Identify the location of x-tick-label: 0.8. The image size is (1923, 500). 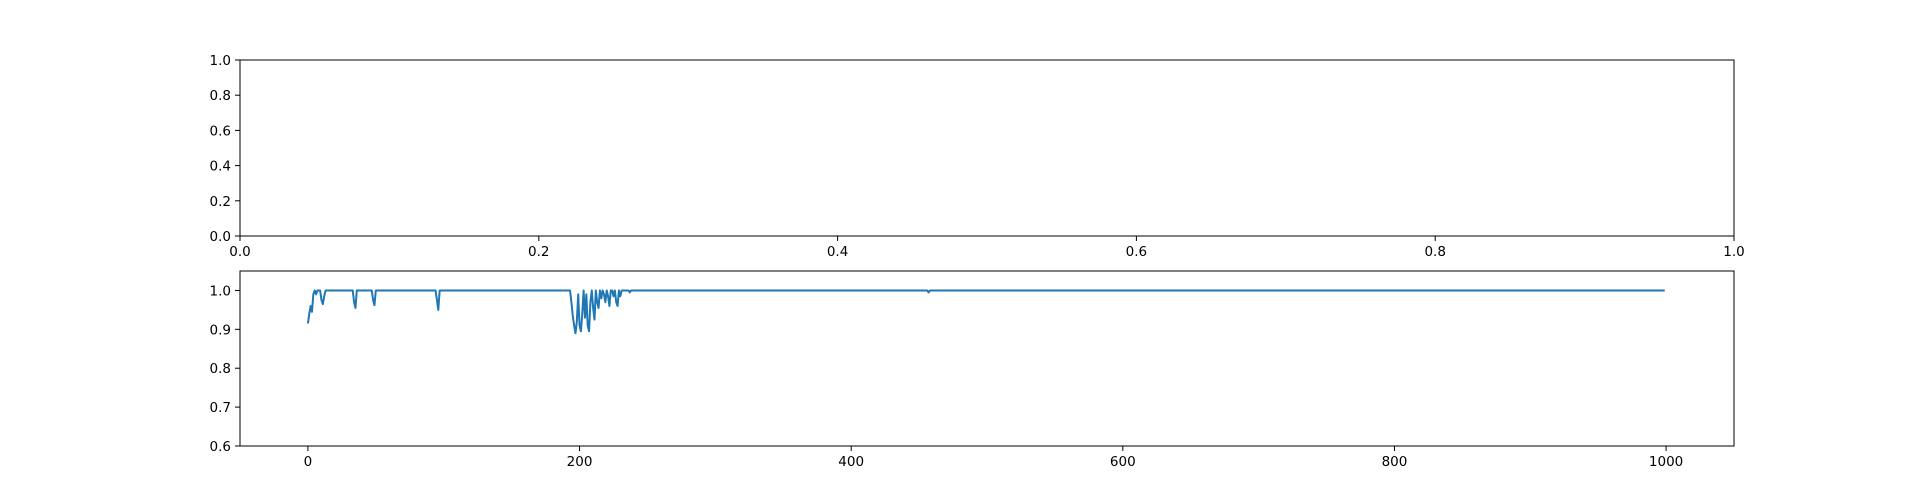
(1434, 252).